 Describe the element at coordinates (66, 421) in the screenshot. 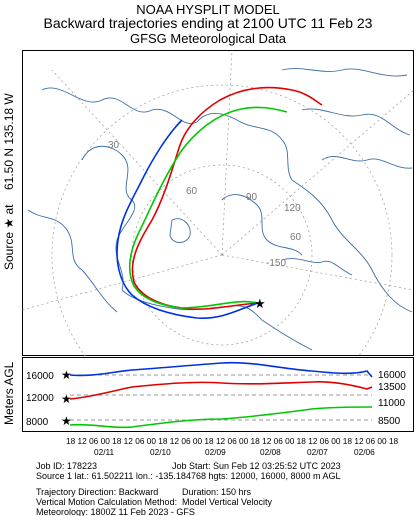

I see `star-green: ★` at that location.